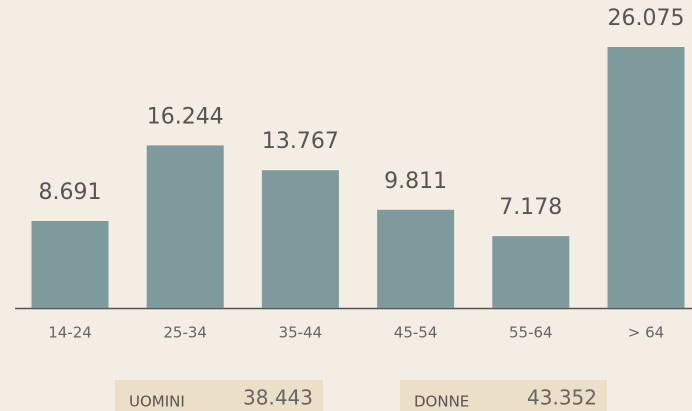  Describe the element at coordinates (646, 18) in the screenshot. I see `value-label: 26.075` at that location.